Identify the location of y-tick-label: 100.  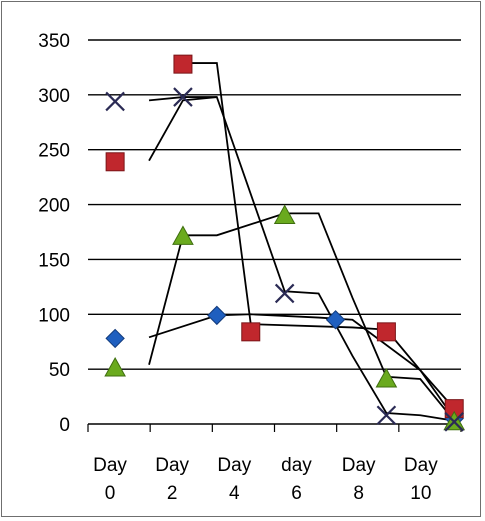
(54, 315).